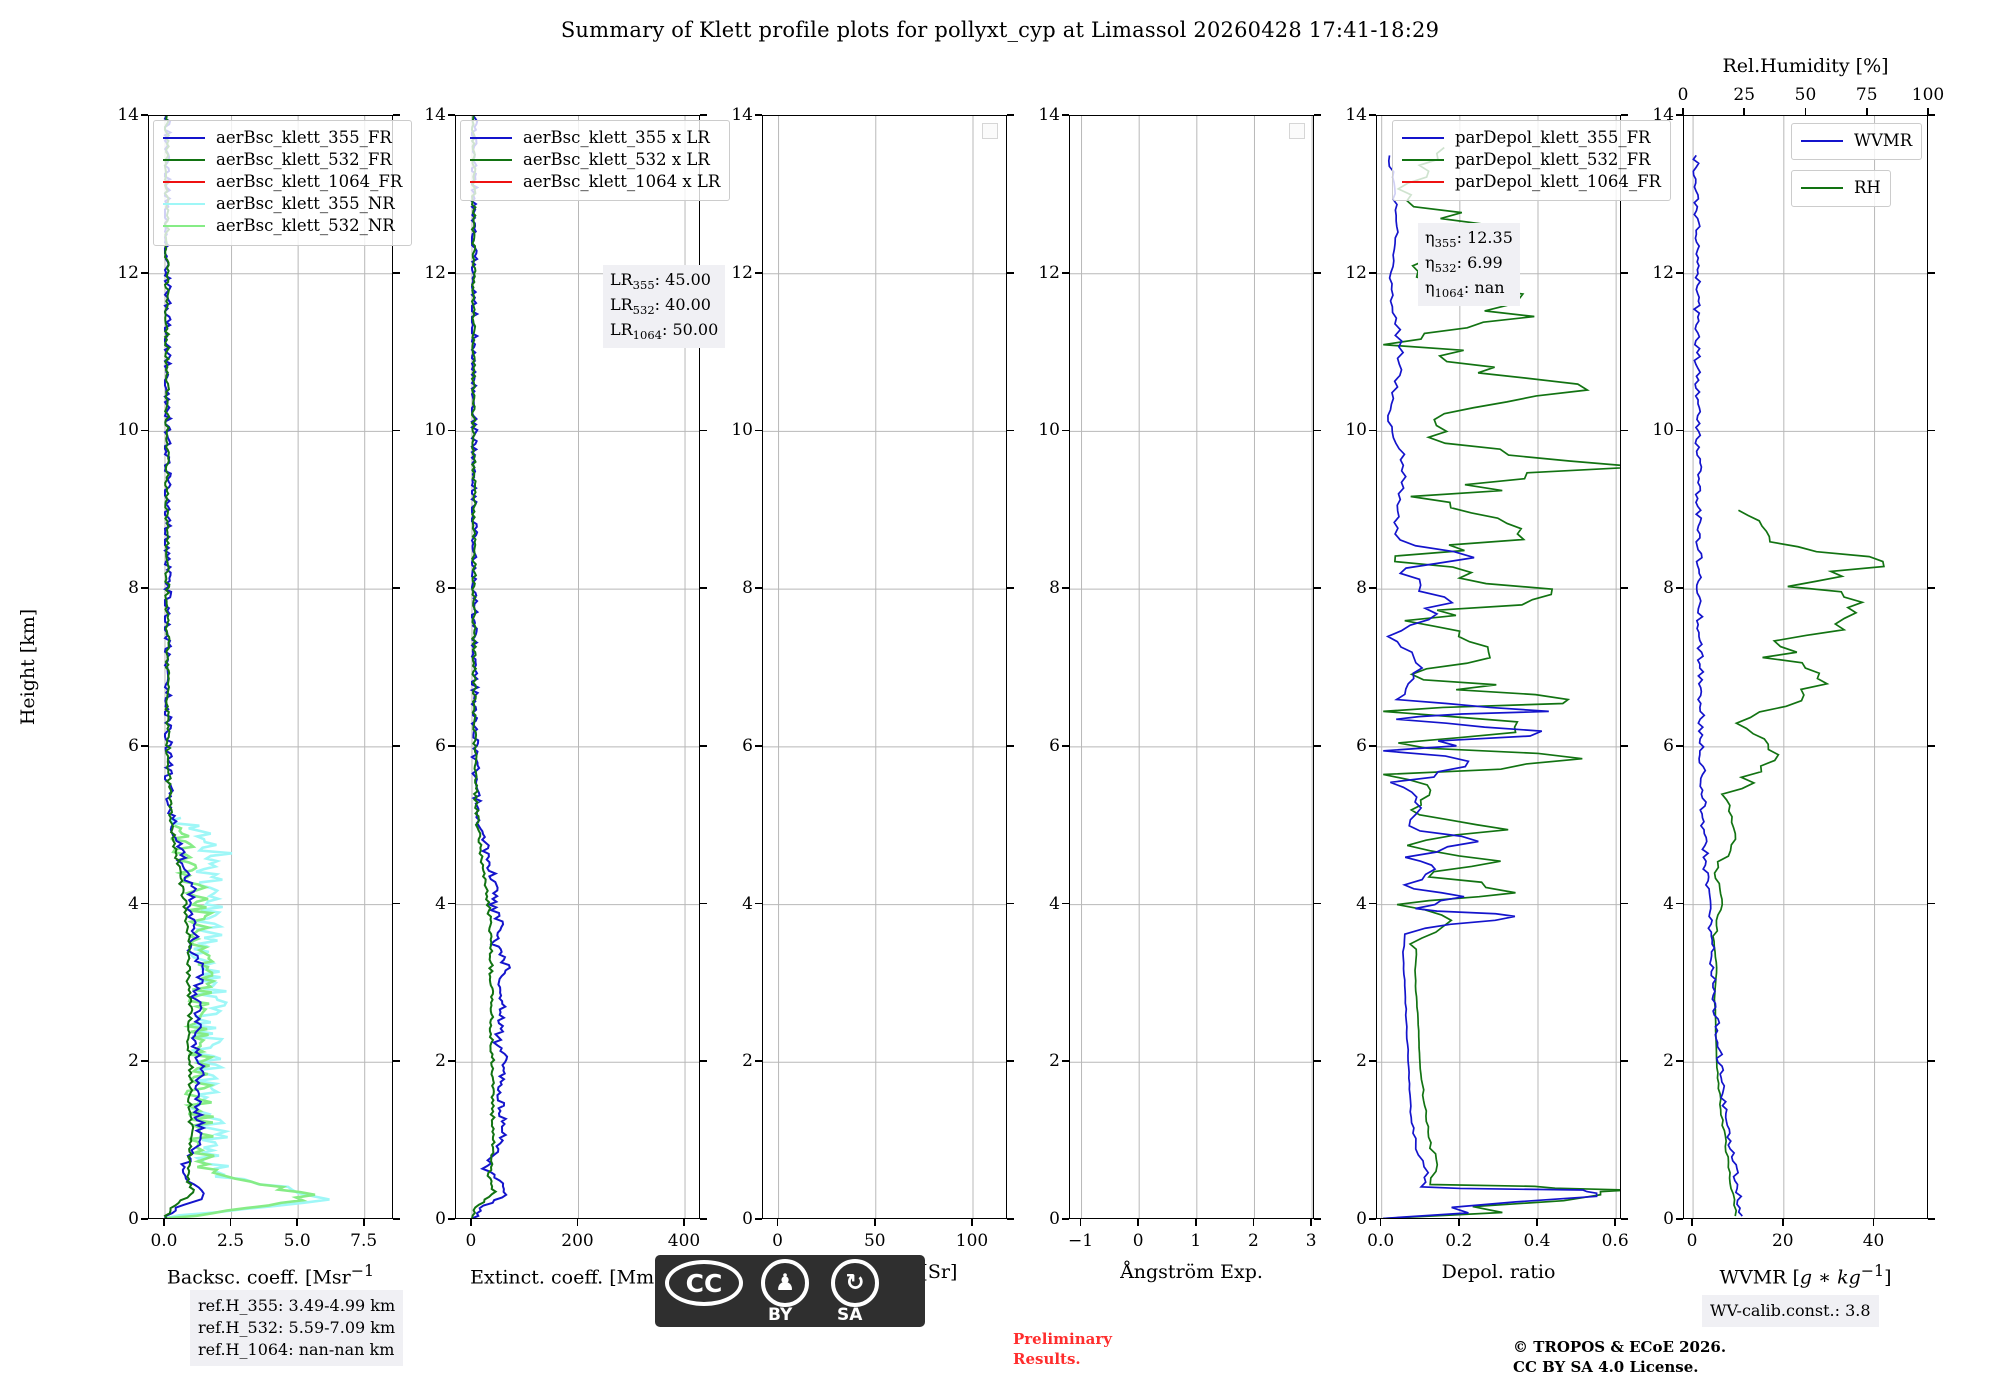 The width and height of the screenshot is (2000, 1378). What do you see at coordinates (616, 137) in the screenshot?
I see `legend-label: aerBsc_klett_355 x LR` at bounding box center [616, 137].